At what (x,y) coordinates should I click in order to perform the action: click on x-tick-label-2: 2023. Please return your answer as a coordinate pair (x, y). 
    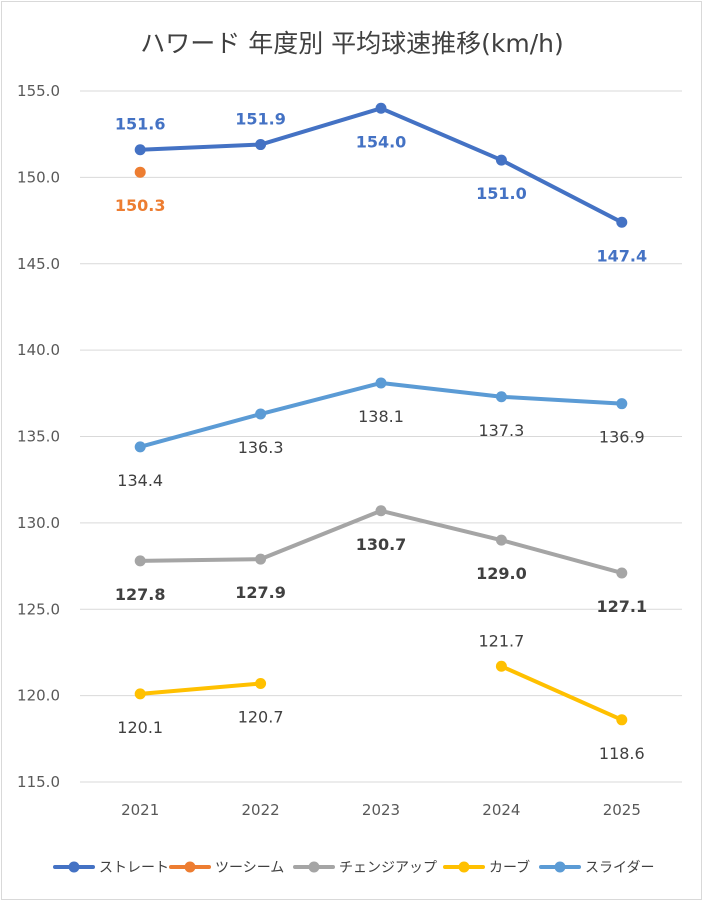
    Looking at the image, I should click on (381, 810).